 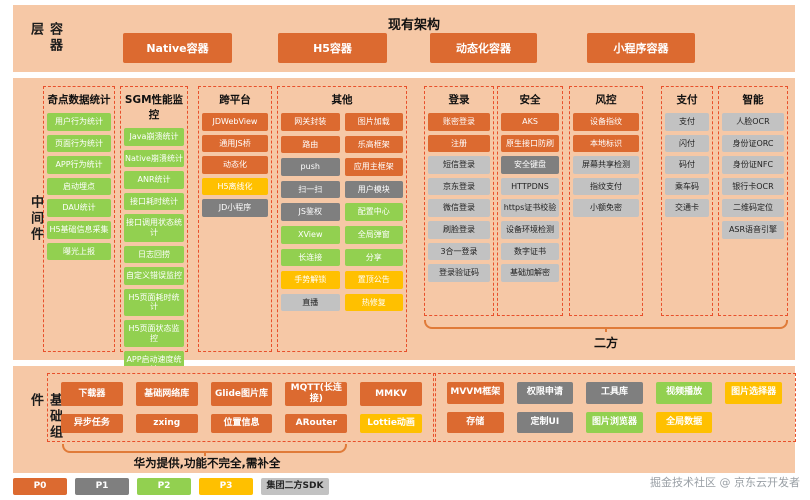 What do you see at coordinates (154, 180) in the screenshot?
I see `component-box: ANR统计` at bounding box center [154, 180].